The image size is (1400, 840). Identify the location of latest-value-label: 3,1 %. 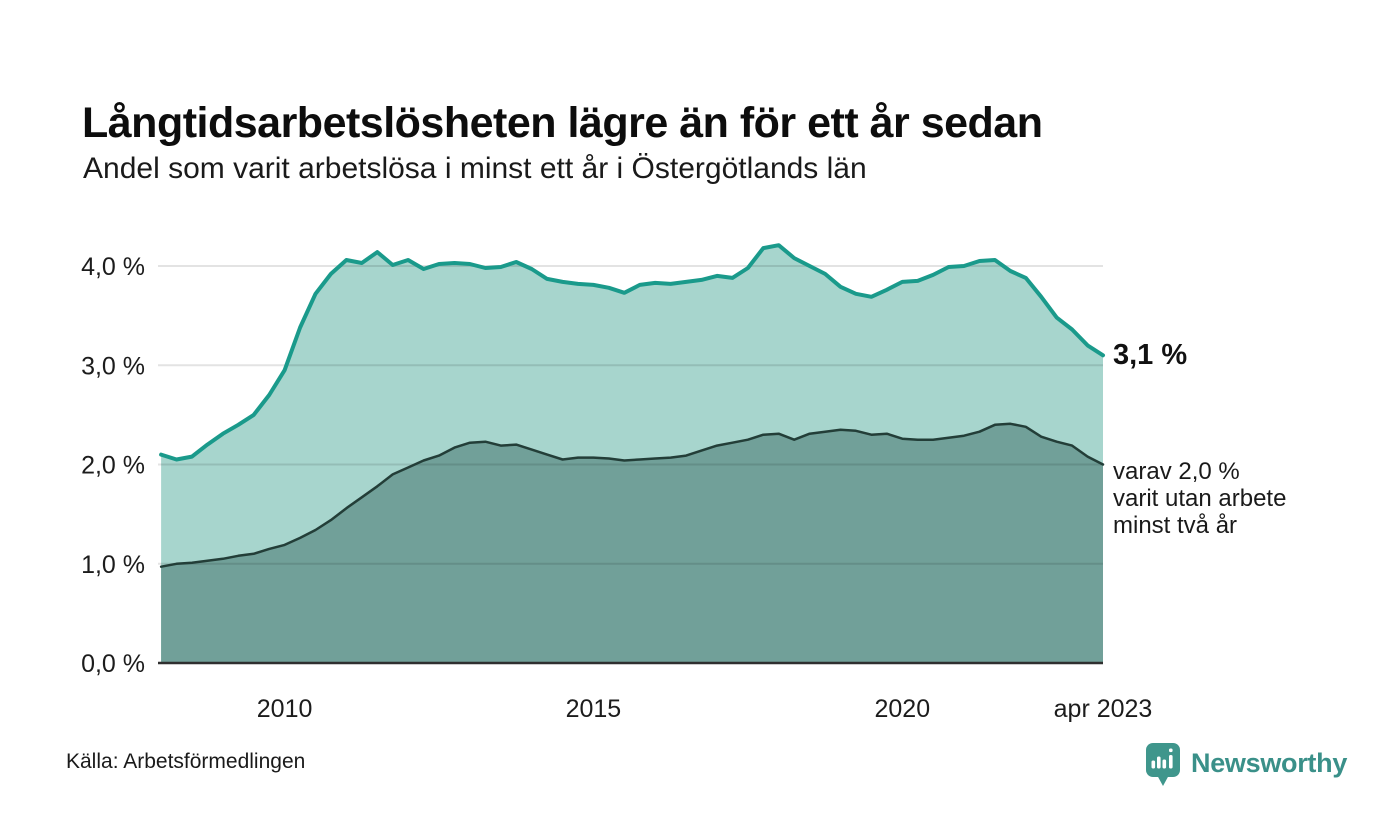
(1150, 355).